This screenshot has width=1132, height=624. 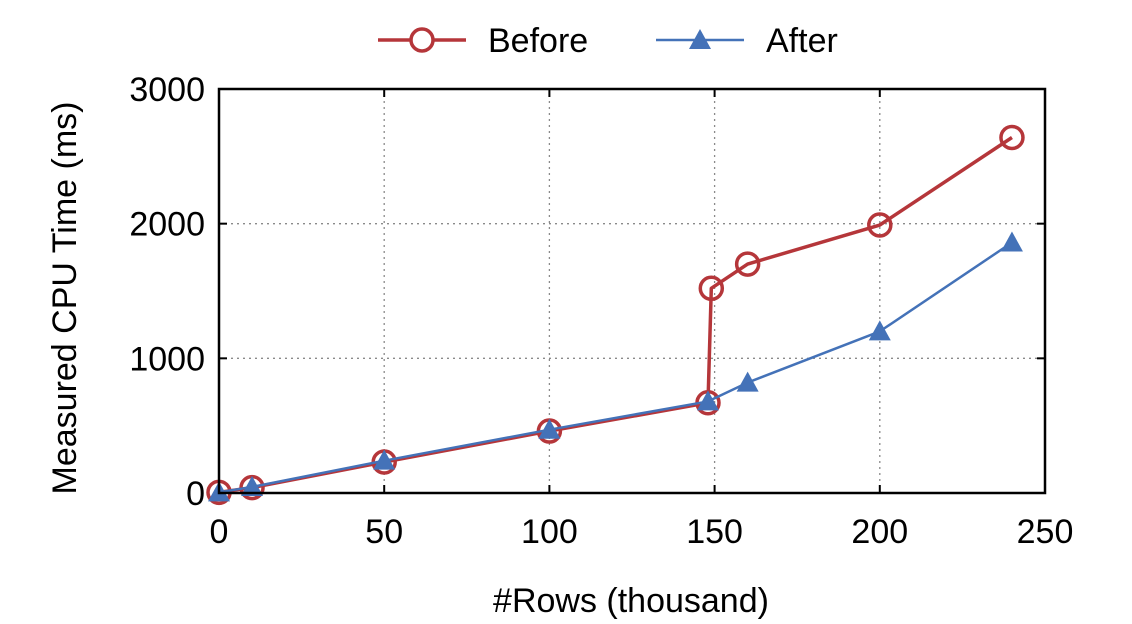 I want to click on legend-marker-after, so click(x=700, y=39).